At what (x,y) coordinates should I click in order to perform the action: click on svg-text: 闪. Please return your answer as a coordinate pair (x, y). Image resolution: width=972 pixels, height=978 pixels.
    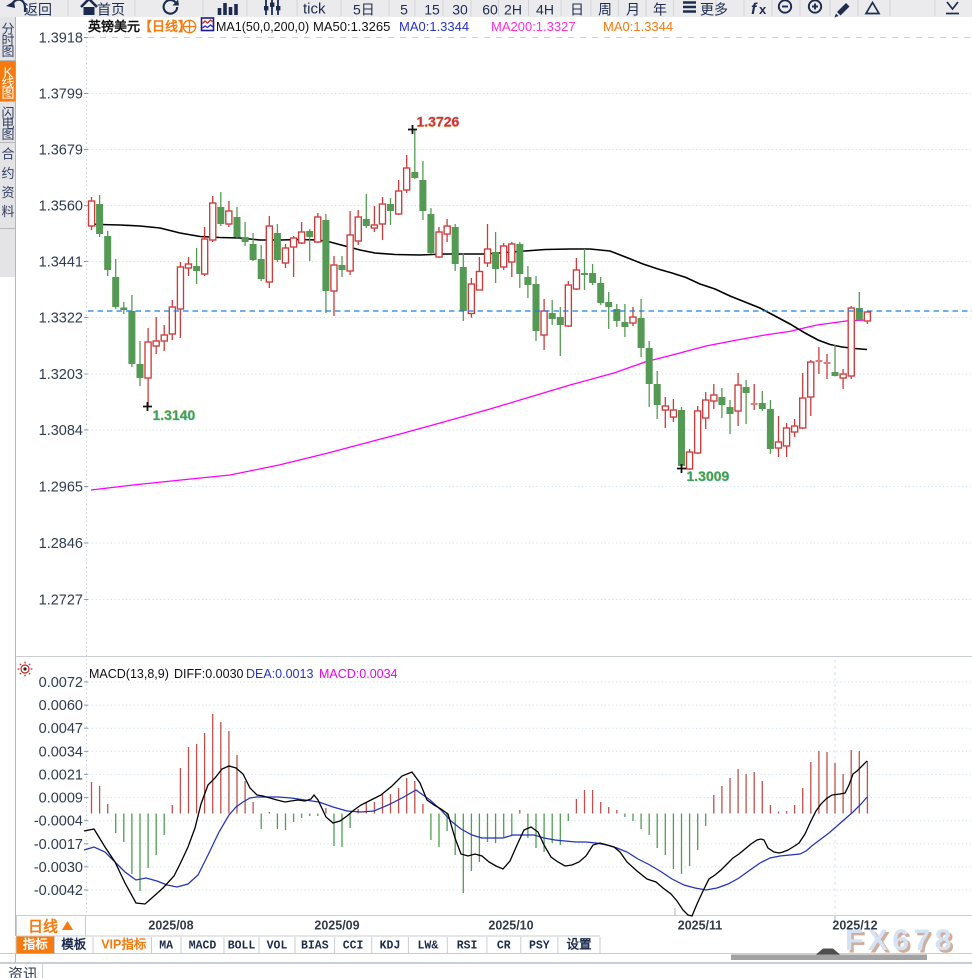
    Looking at the image, I should click on (7, 113).